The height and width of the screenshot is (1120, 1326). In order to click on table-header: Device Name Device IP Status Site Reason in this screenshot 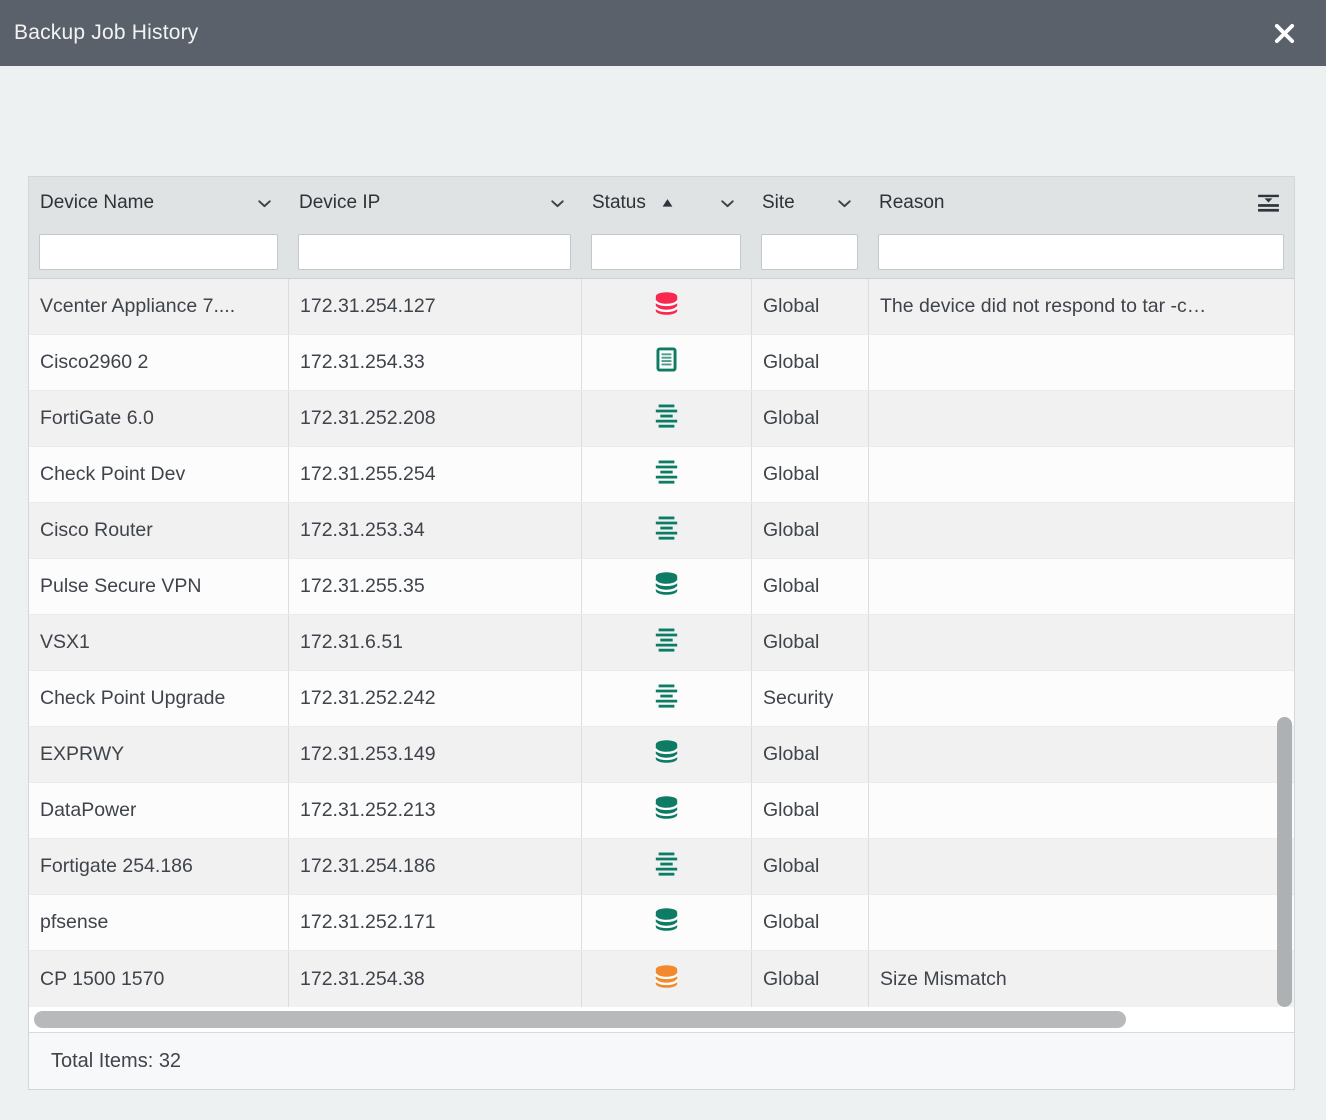, I will do `click(661, 227)`.